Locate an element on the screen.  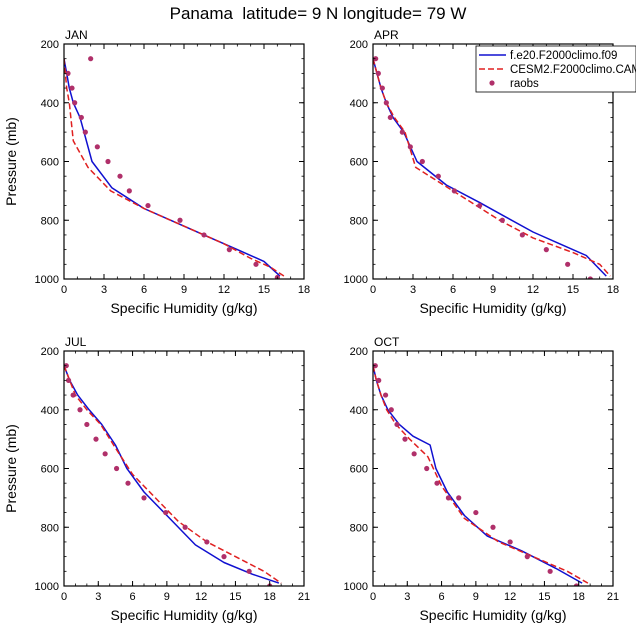
legend-entry-label: f.e20.F2000climo.f09 is located at coordinates (563, 56).